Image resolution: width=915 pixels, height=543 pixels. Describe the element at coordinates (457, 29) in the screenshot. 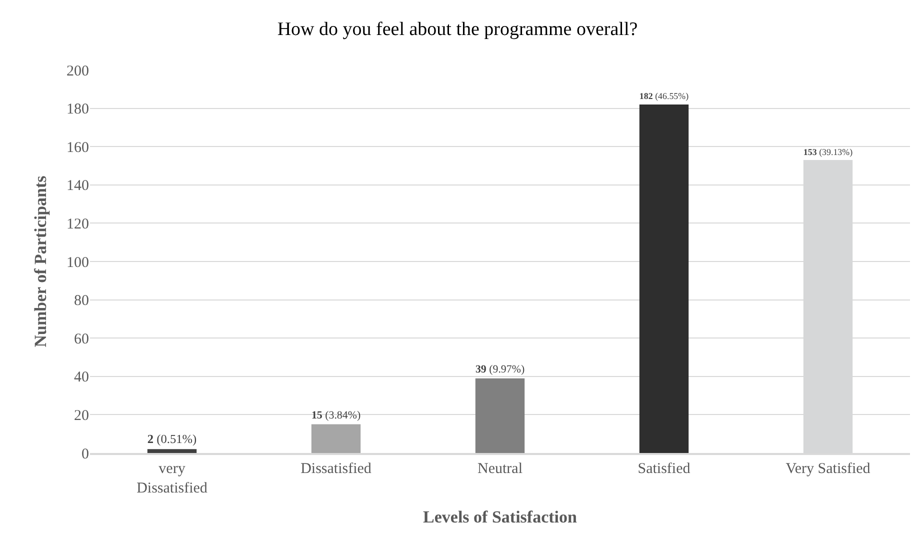

I see `chart-title: How do you feel about the programme overall?` at that location.